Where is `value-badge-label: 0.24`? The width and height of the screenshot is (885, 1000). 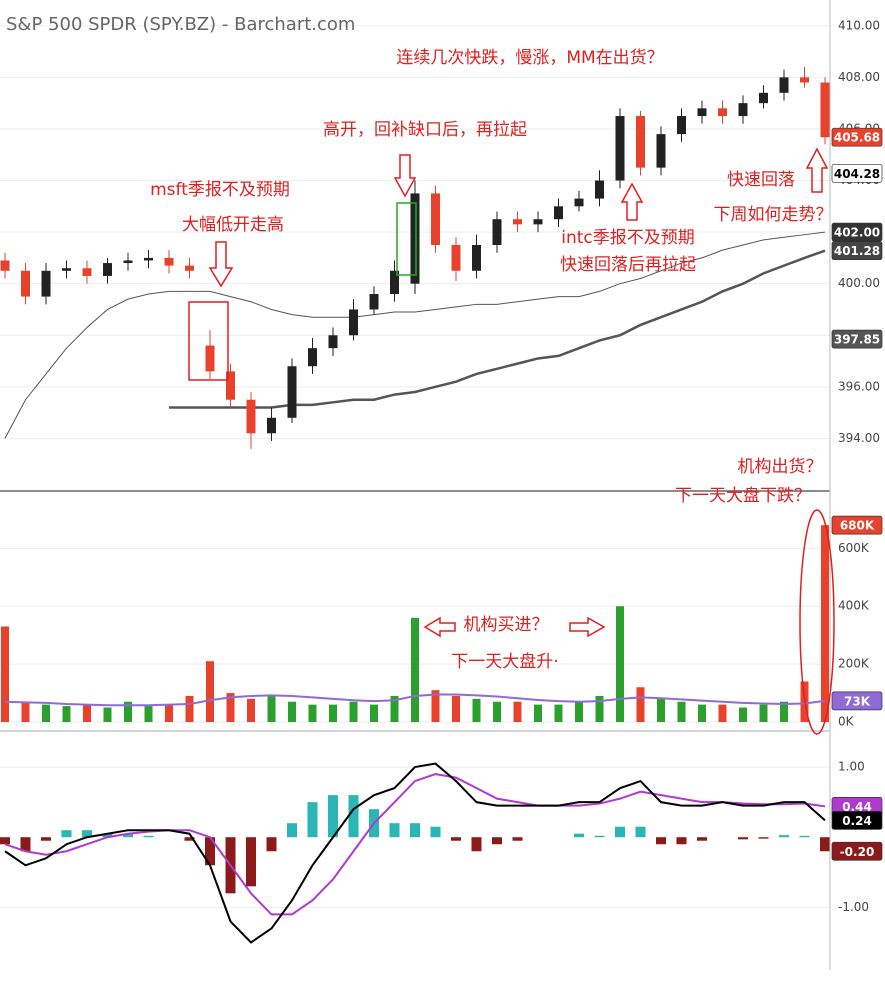
value-badge-label: 0.24 is located at coordinates (857, 821).